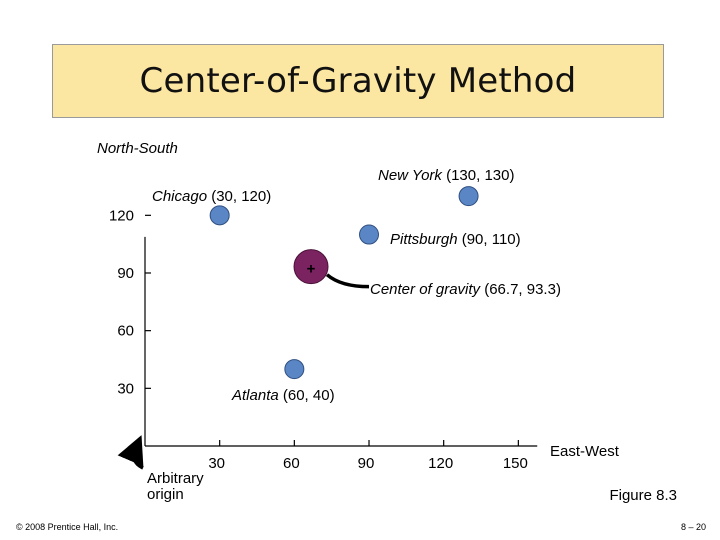  What do you see at coordinates (311, 269) in the screenshot?
I see `center-plus-marker: +` at bounding box center [311, 269].